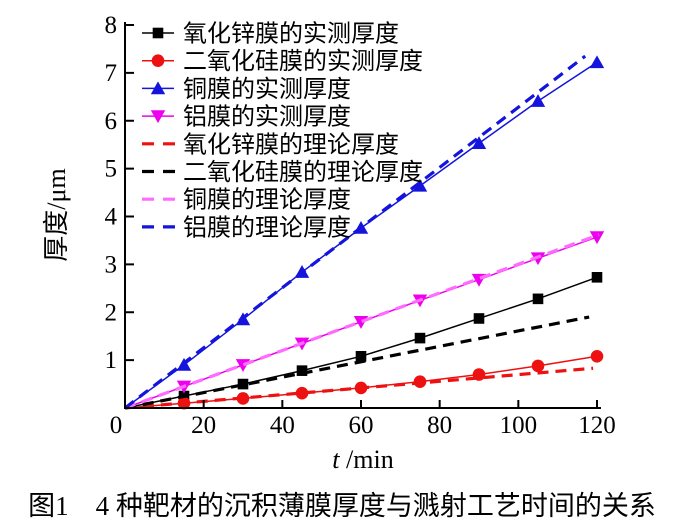 Image resolution: width=685 pixels, height=529 pixels. I want to click on y-axis-title: 厚度/μm, so click(56, 214).